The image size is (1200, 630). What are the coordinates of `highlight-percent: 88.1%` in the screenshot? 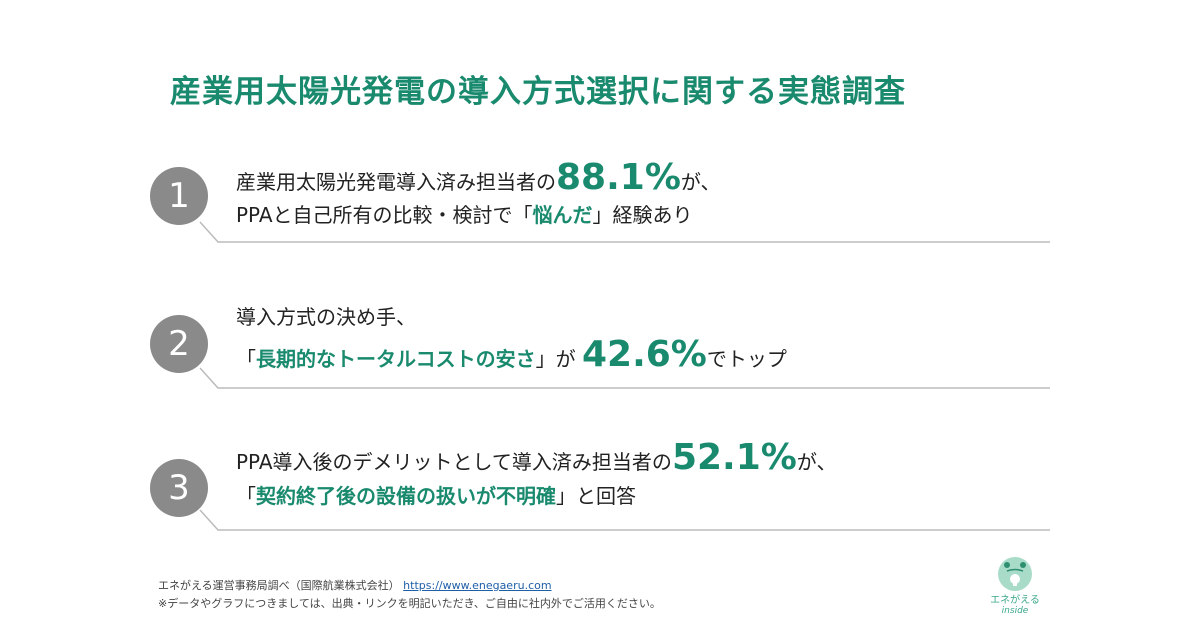 It's located at (618, 177).